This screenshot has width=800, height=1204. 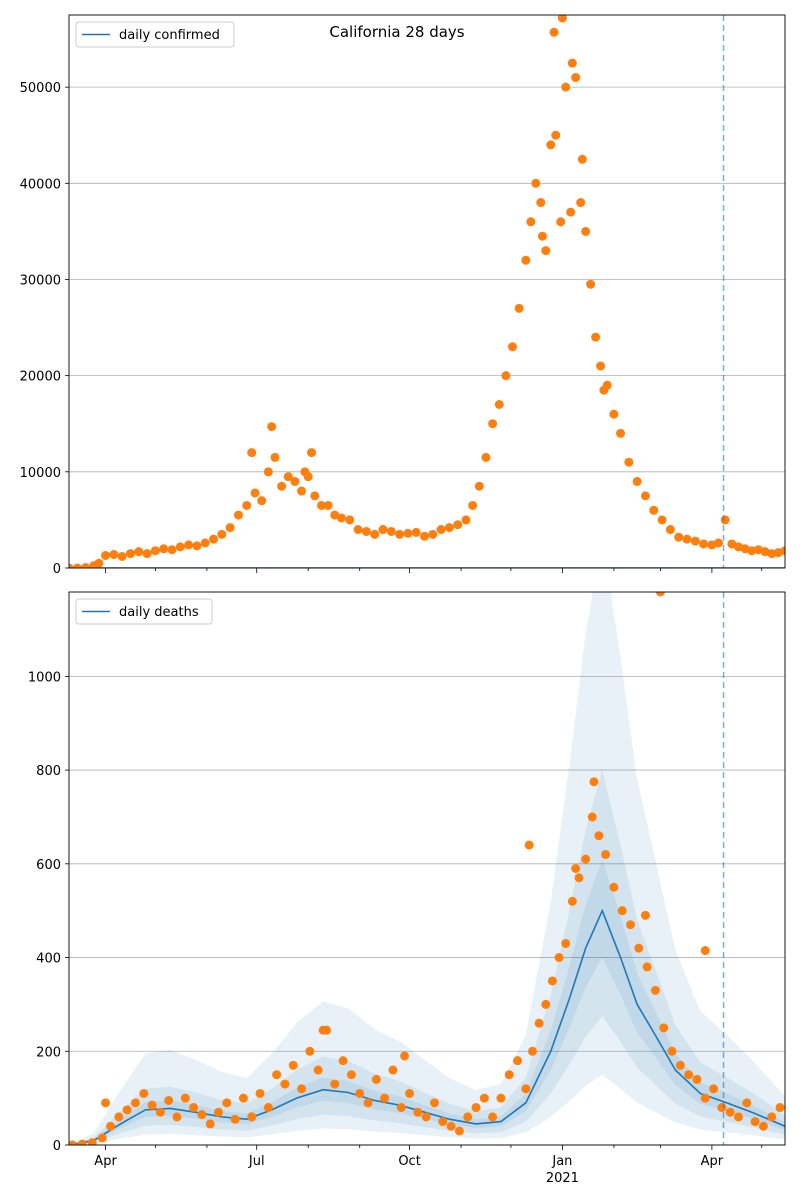 What do you see at coordinates (57, 569) in the screenshot?
I see `y-tick-label: 0` at bounding box center [57, 569].